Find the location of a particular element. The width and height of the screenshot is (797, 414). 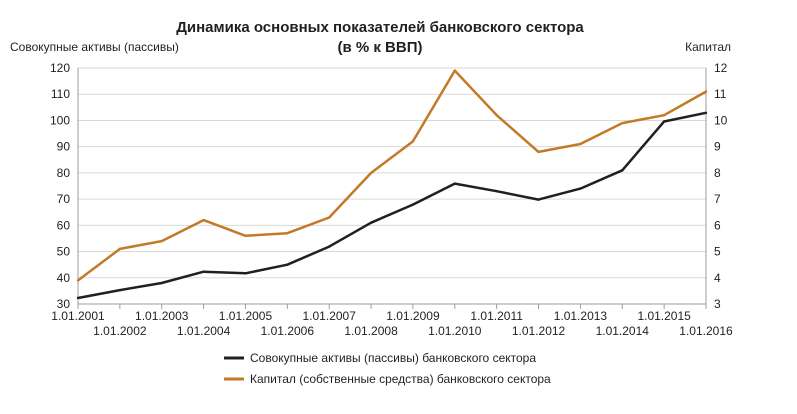

x-tick-label: 1.01.2010 is located at coordinates (455, 331).